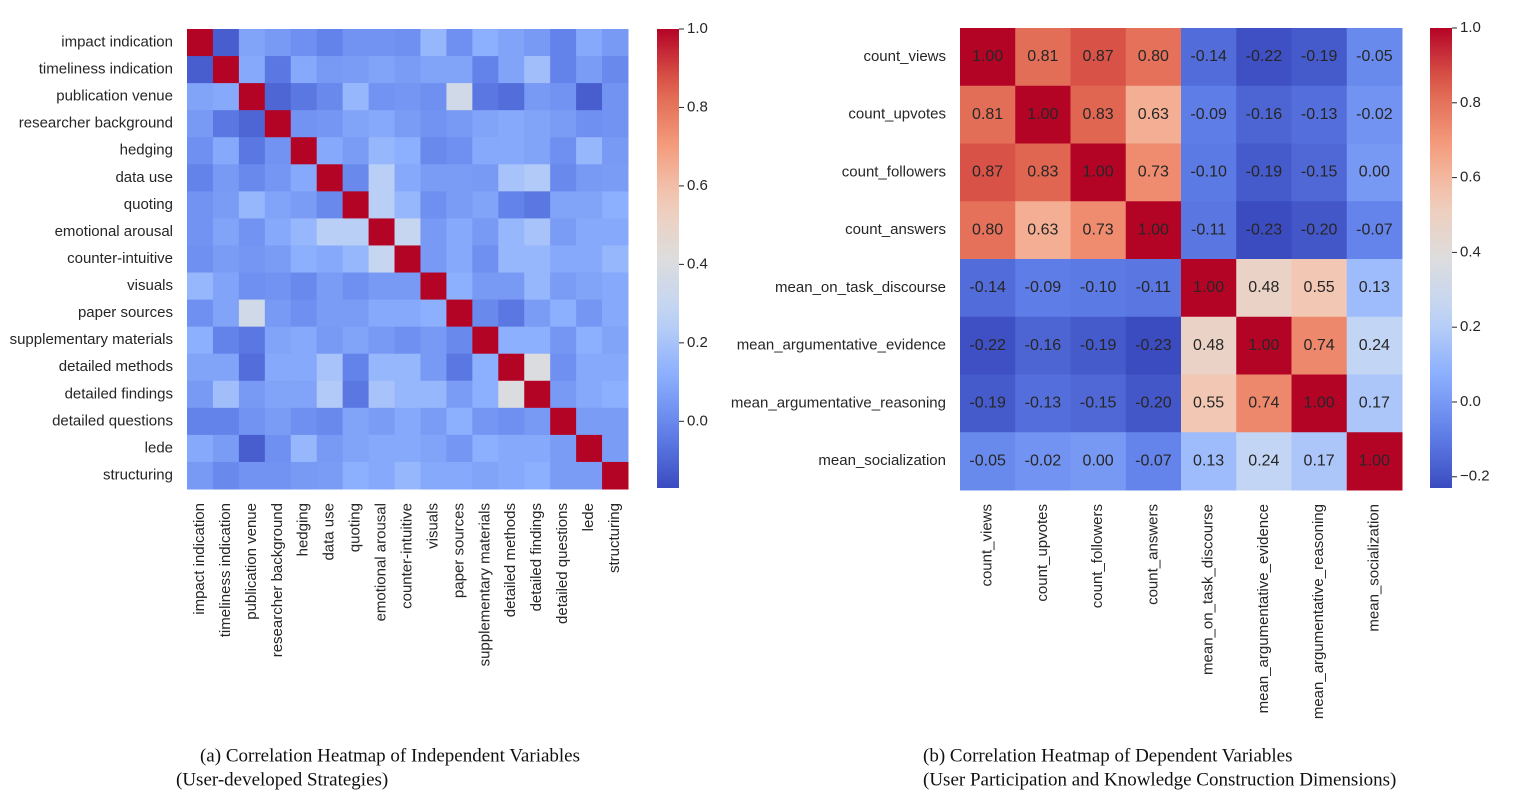 Image resolution: width=1536 pixels, height=810 pixels. Describe the element at coordinates (1263, 460) in the screenshot. I see `cell-label: 0.24` at that location.